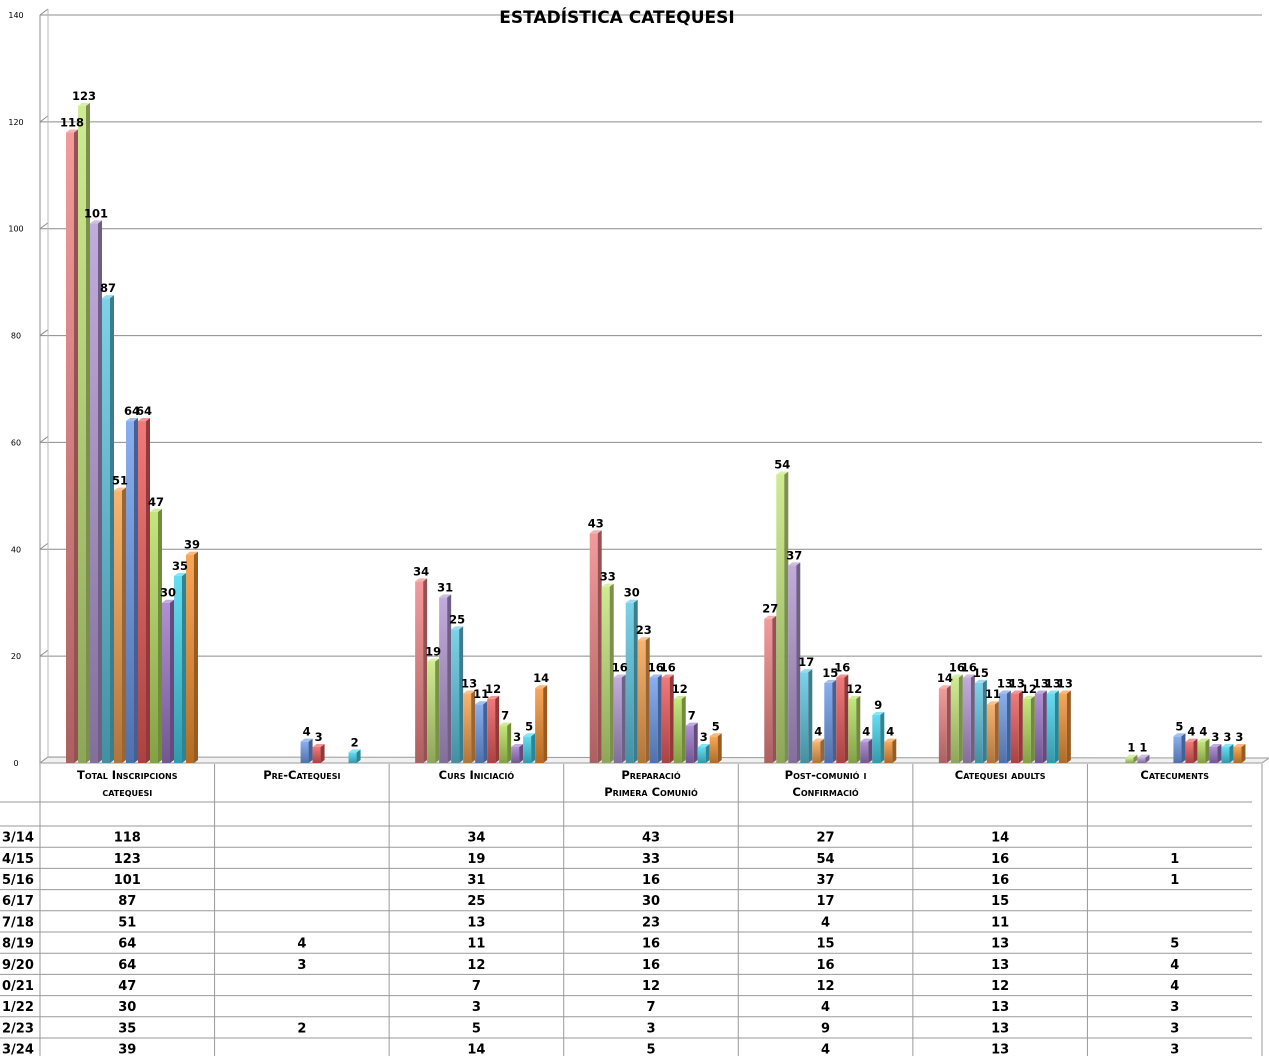 The image size is (1269, 1056). What do you see at coordinates (826, 859) in the screenshot?
I see `table-cell: 54` at bounding box center [826, 859].